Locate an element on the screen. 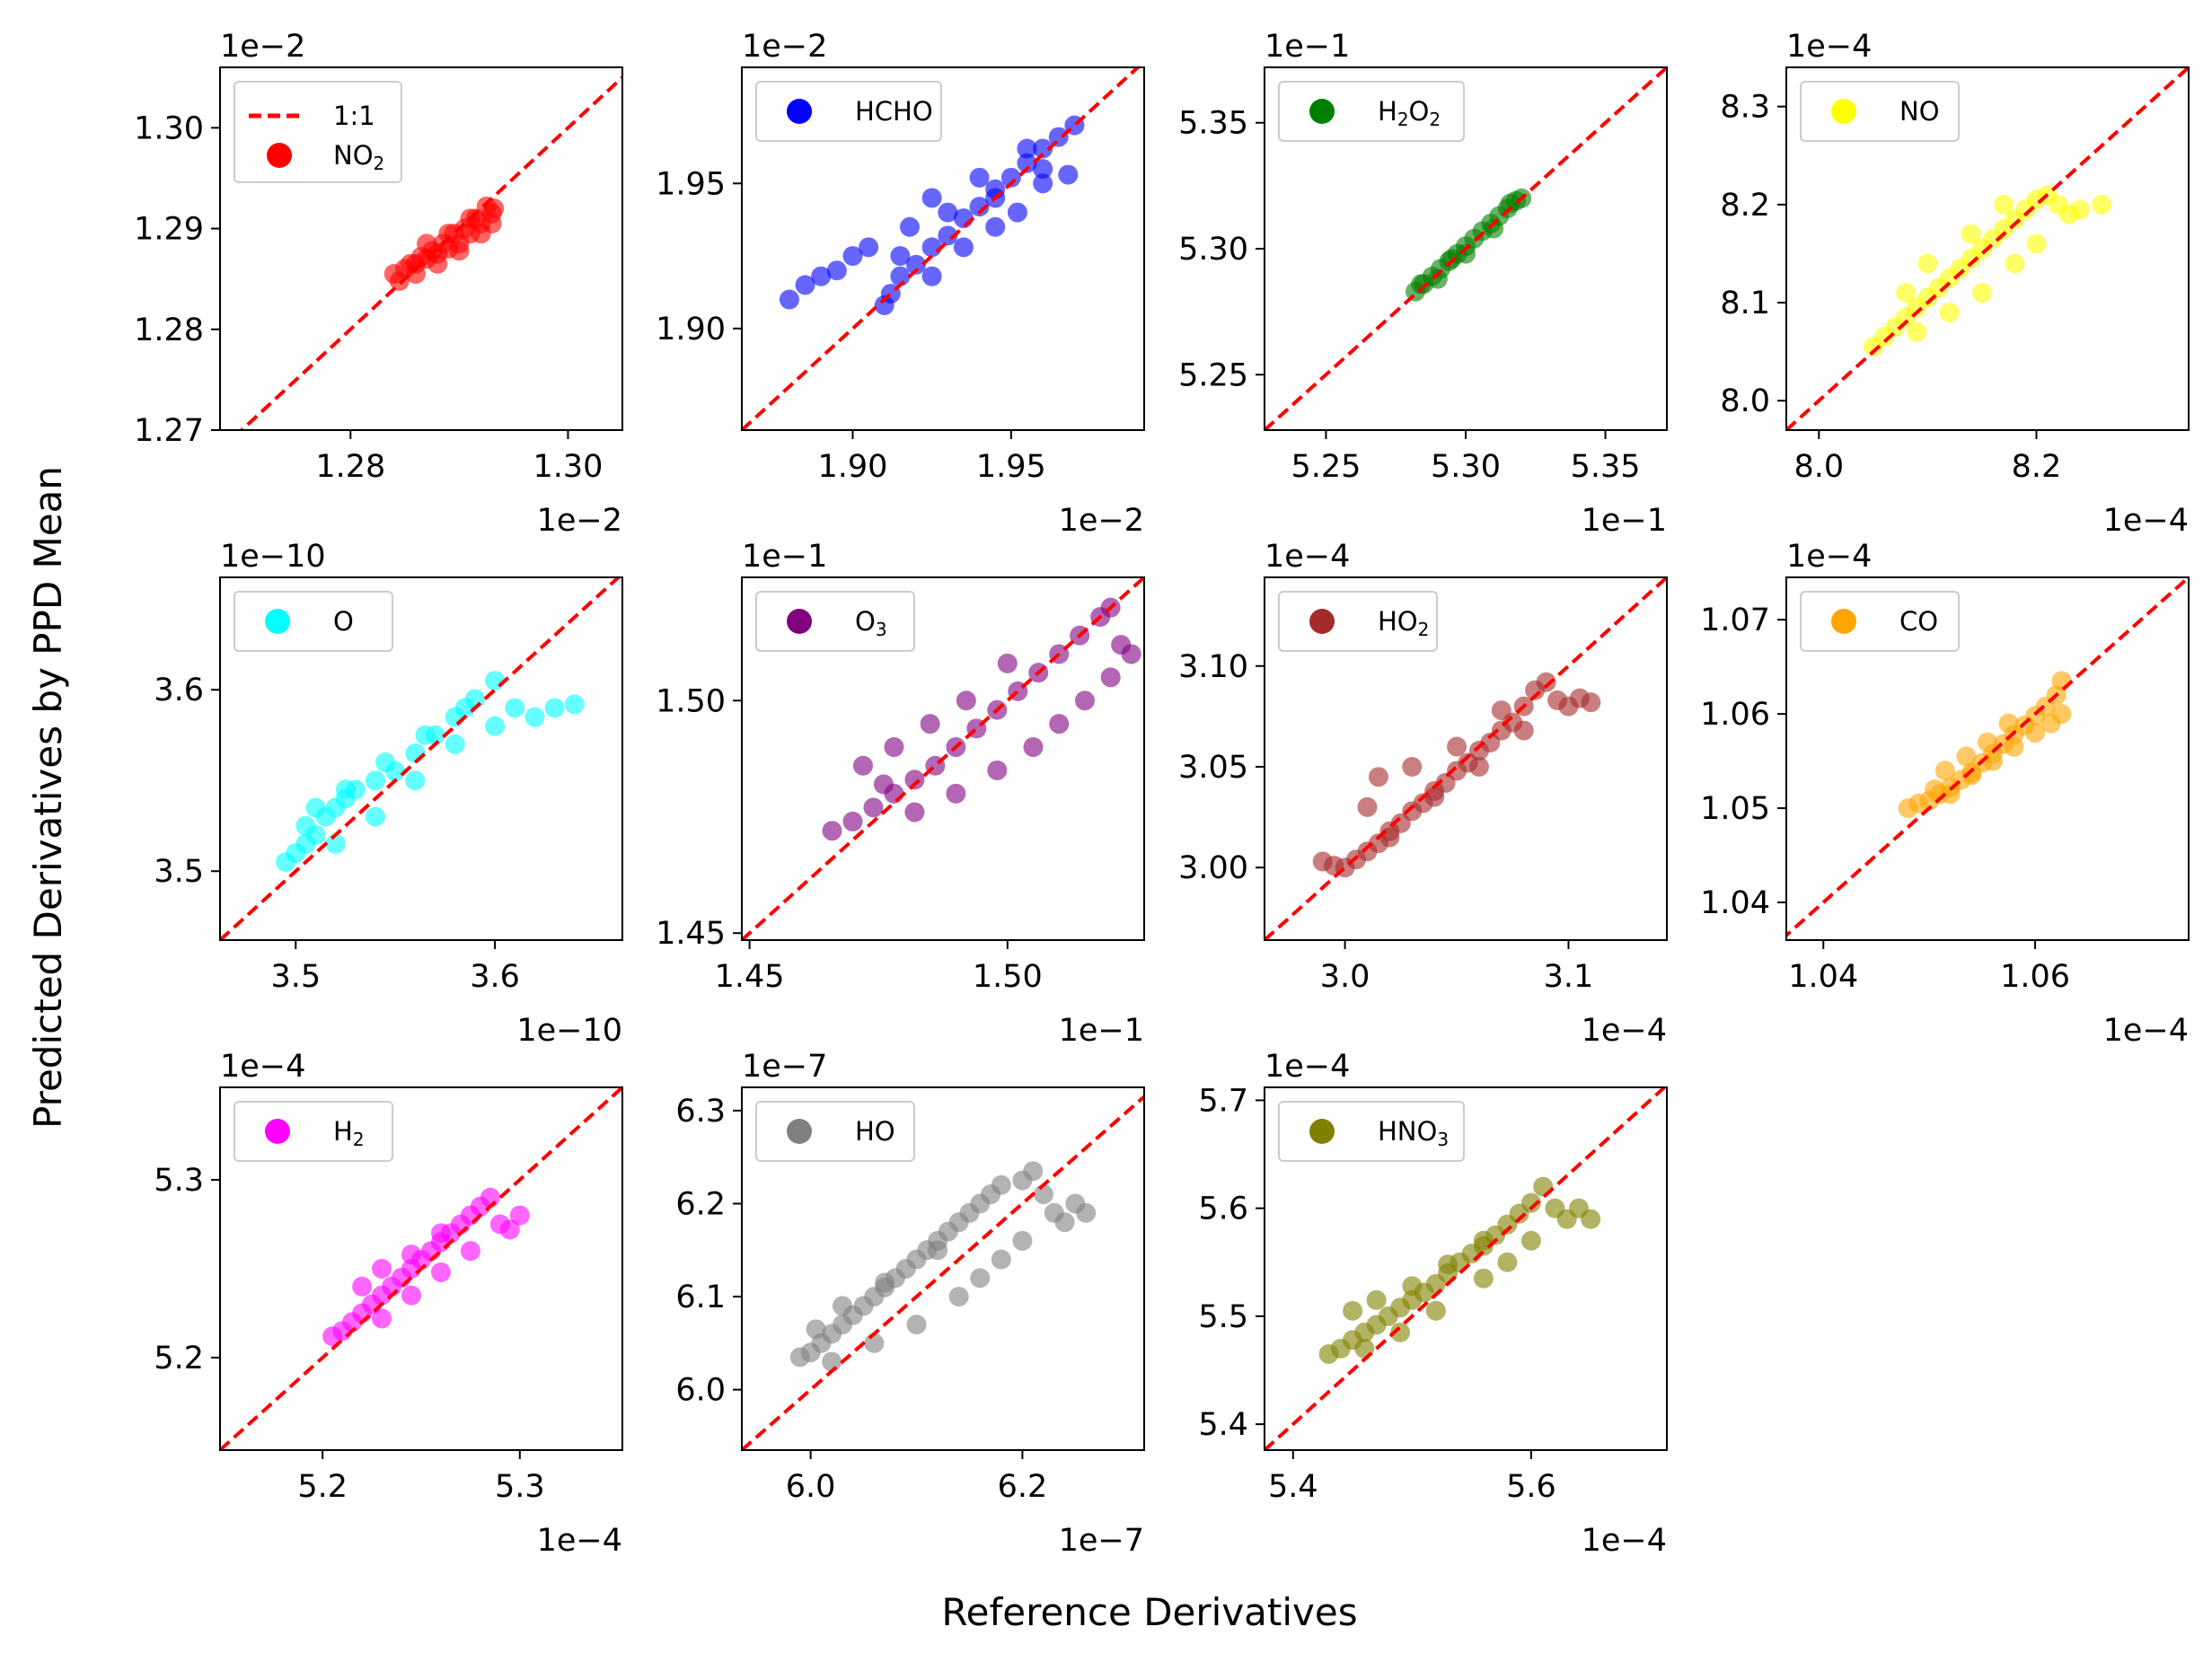 This screenshot has height=1662, width=2212. legend: CO is located at coordinates (1880, 621).